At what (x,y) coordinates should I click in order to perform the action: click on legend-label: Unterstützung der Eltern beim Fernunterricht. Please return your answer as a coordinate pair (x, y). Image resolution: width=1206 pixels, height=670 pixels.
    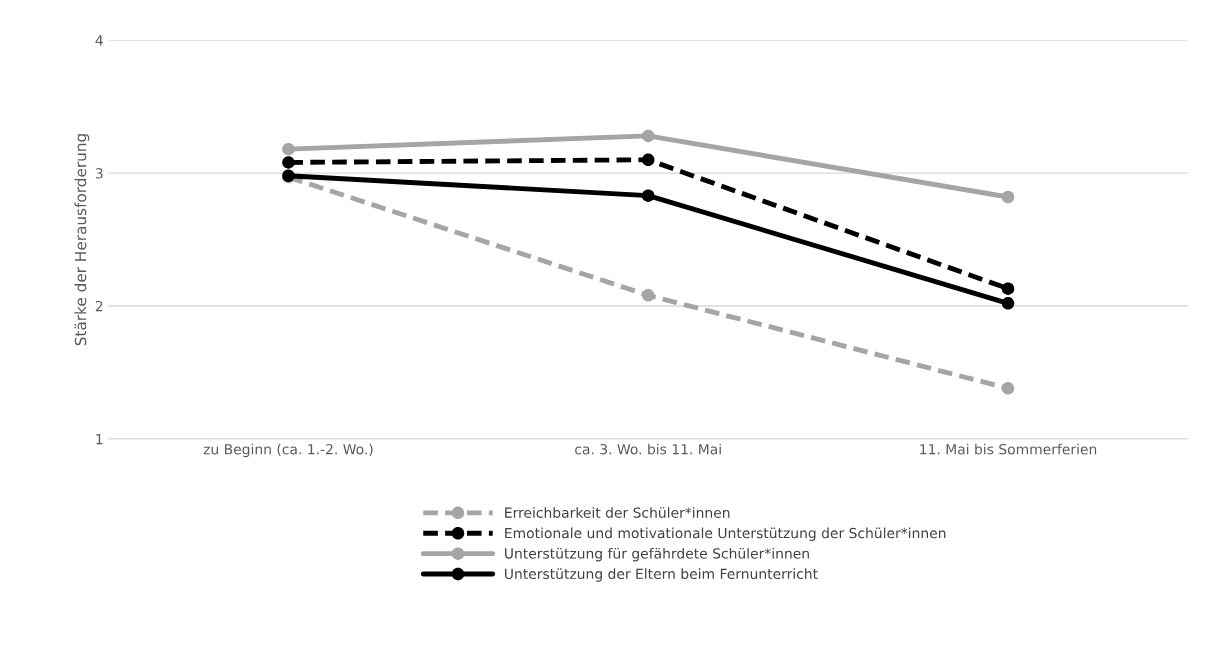
    Looking at the image, I should click on (661, 575).